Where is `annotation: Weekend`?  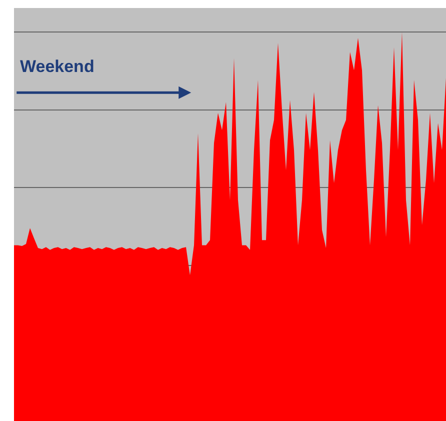
annotation: Weekend is located at coordinates (57, 66).